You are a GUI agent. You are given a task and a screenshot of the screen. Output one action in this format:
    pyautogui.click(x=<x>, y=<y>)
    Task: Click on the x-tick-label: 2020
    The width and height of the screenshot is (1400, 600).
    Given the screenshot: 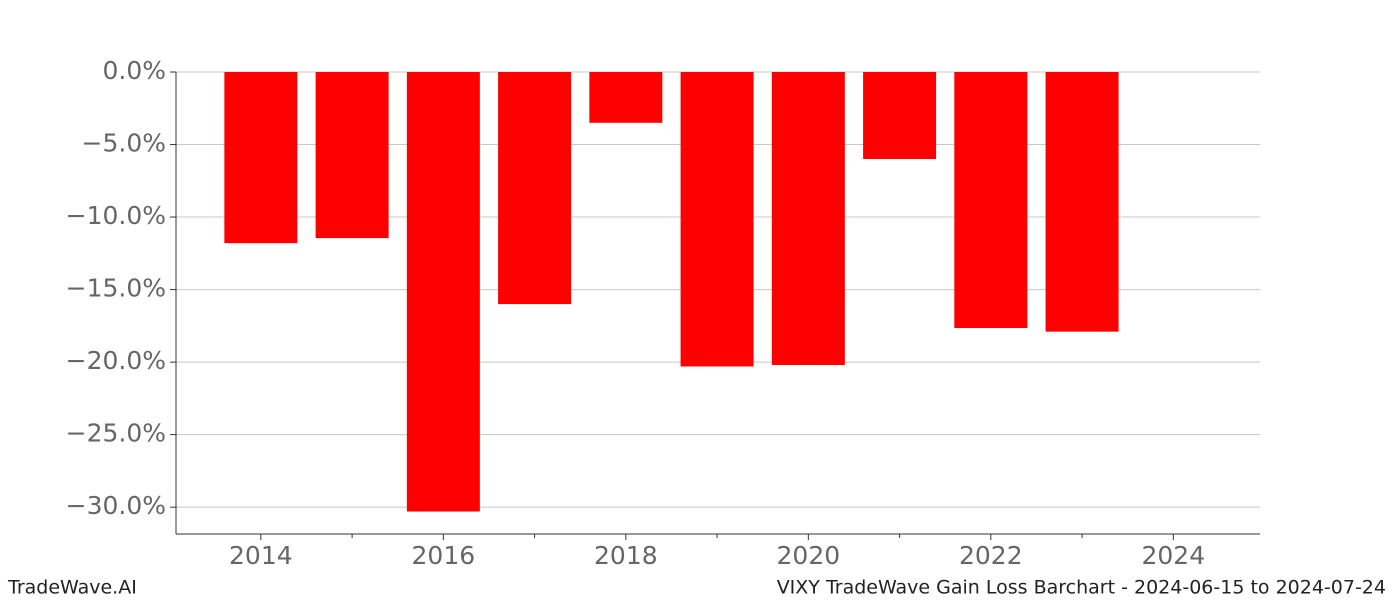 What is the action you would take?
    pyautogui.click(x=809, y=555)
    